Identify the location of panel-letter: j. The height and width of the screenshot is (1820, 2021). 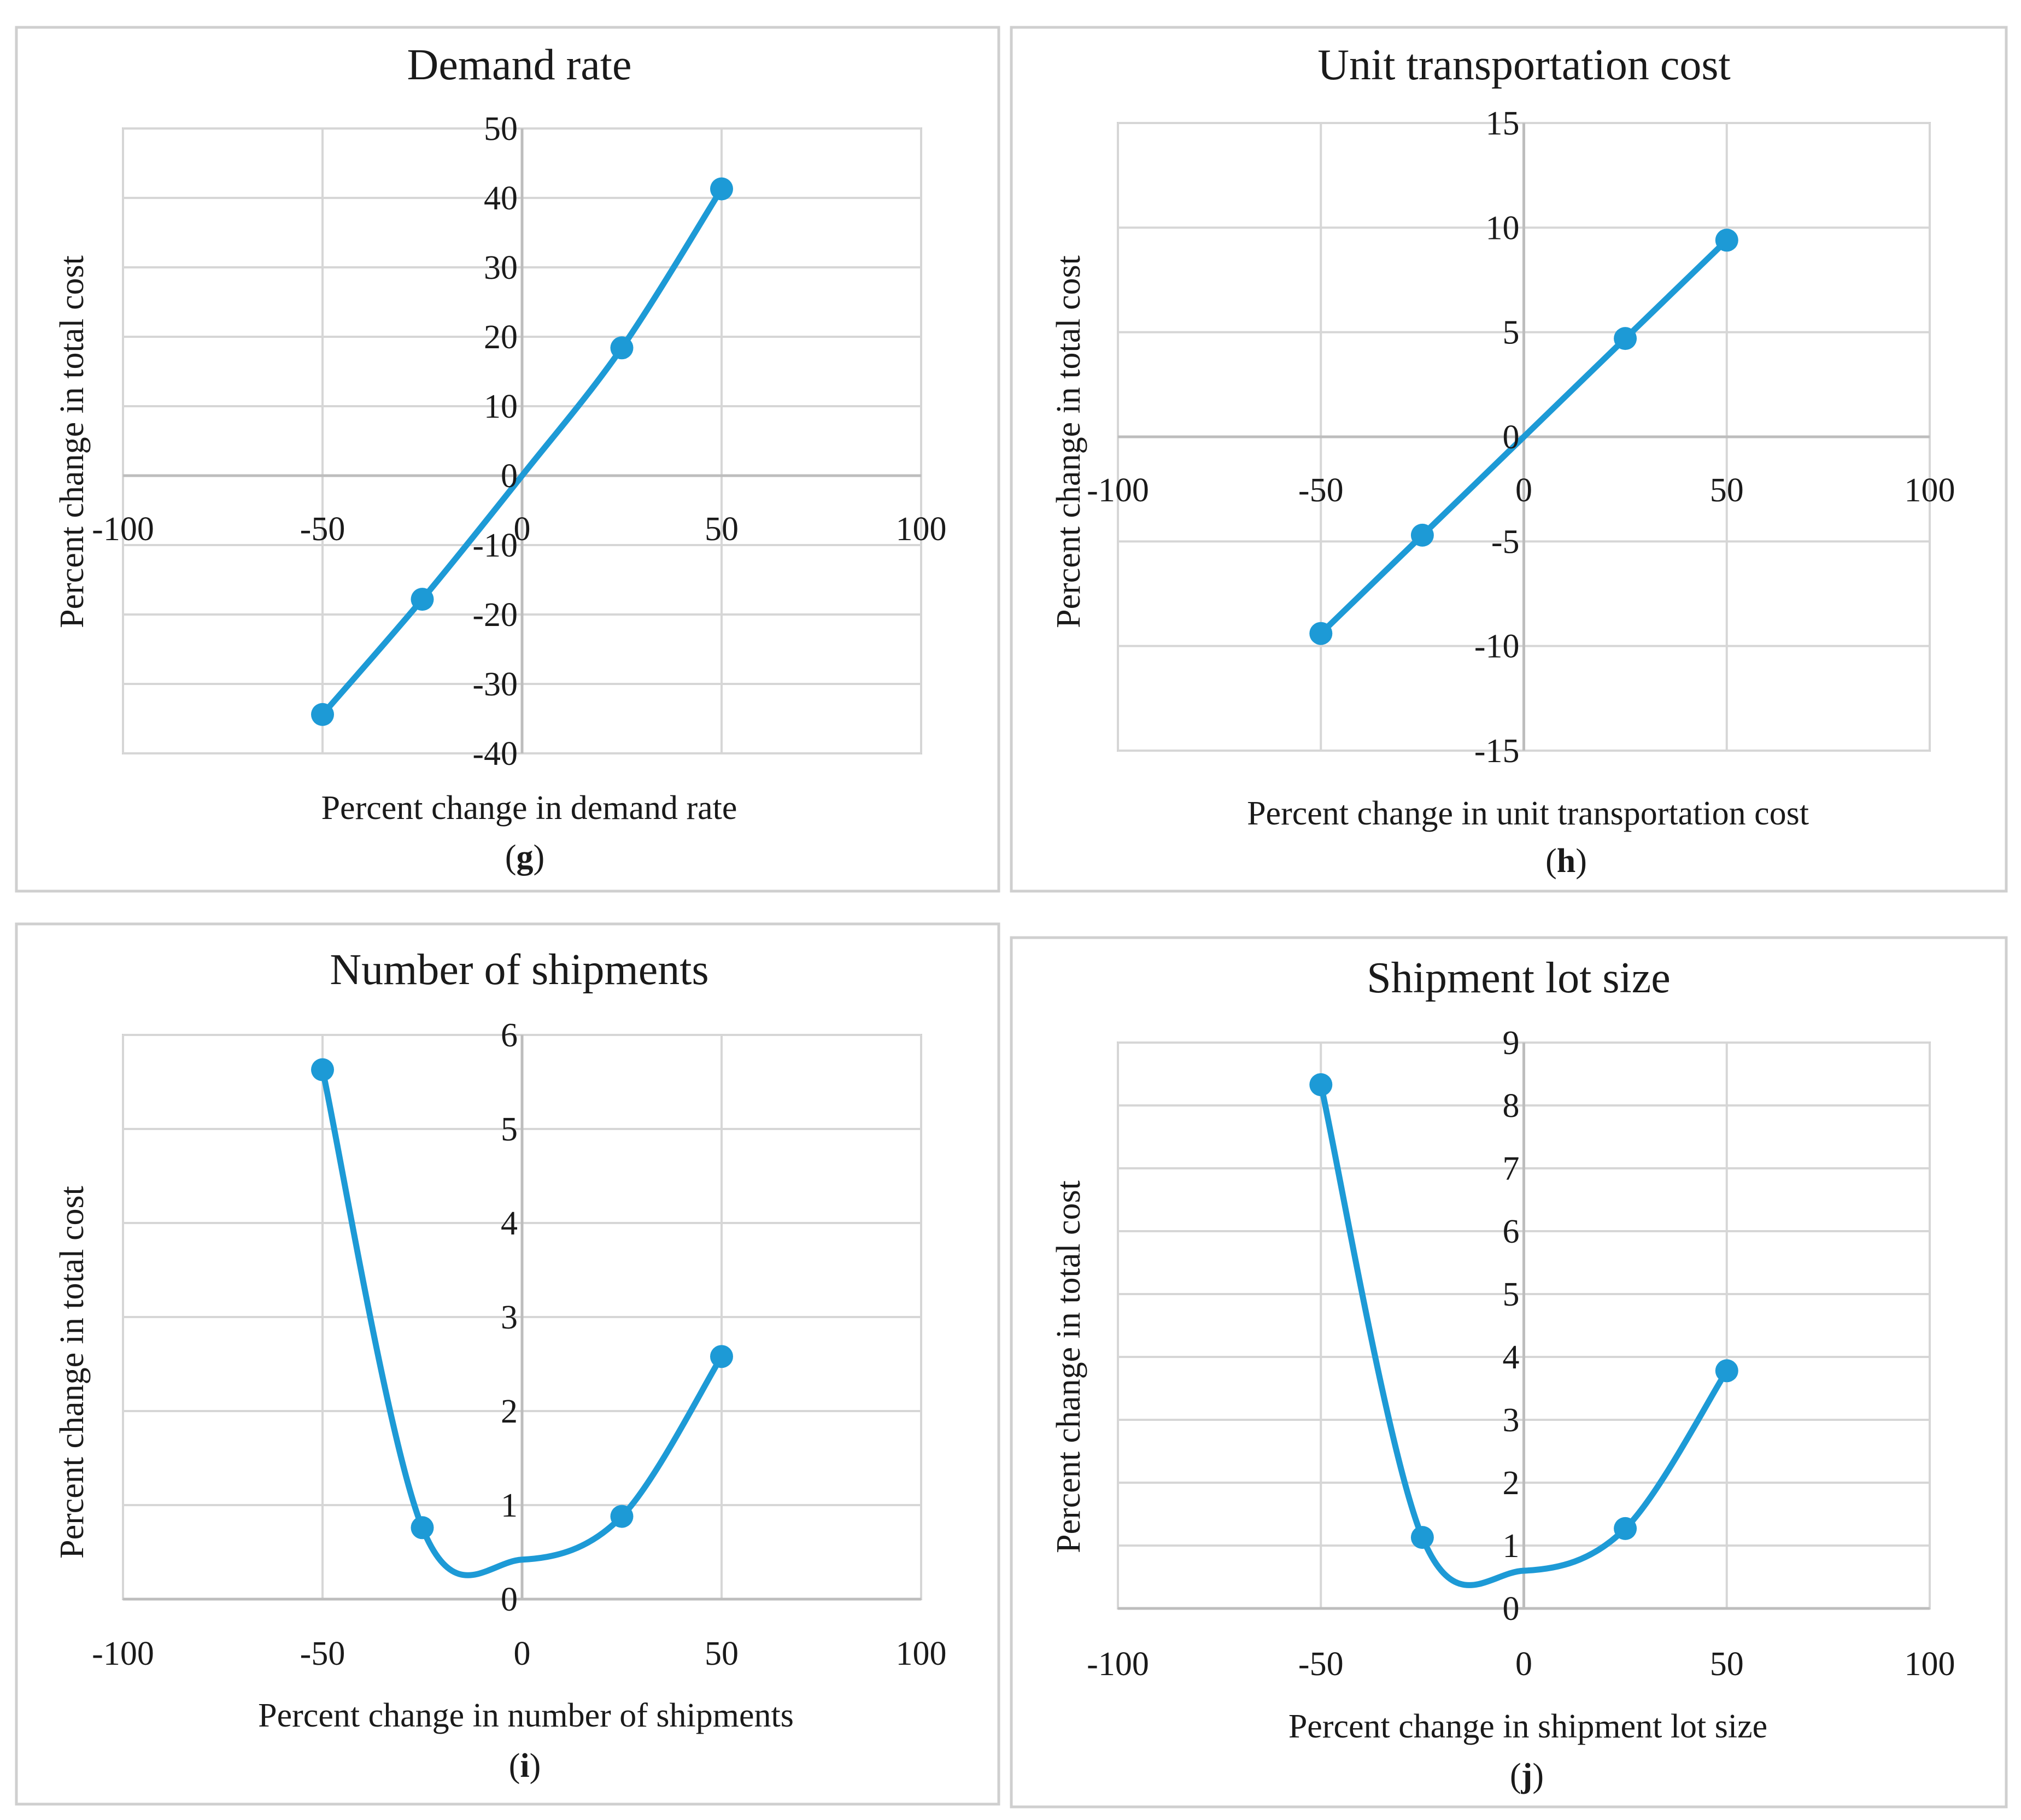
(1527, 1775).